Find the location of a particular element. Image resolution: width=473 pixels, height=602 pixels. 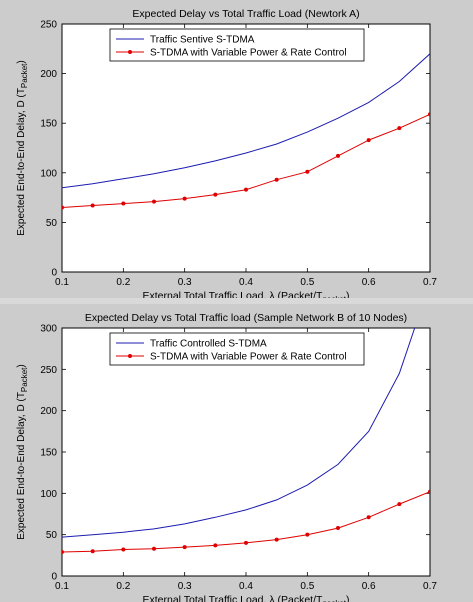

legend-label-0: Traffic Sentive S-TDMA is located at coordinates (202, 40).